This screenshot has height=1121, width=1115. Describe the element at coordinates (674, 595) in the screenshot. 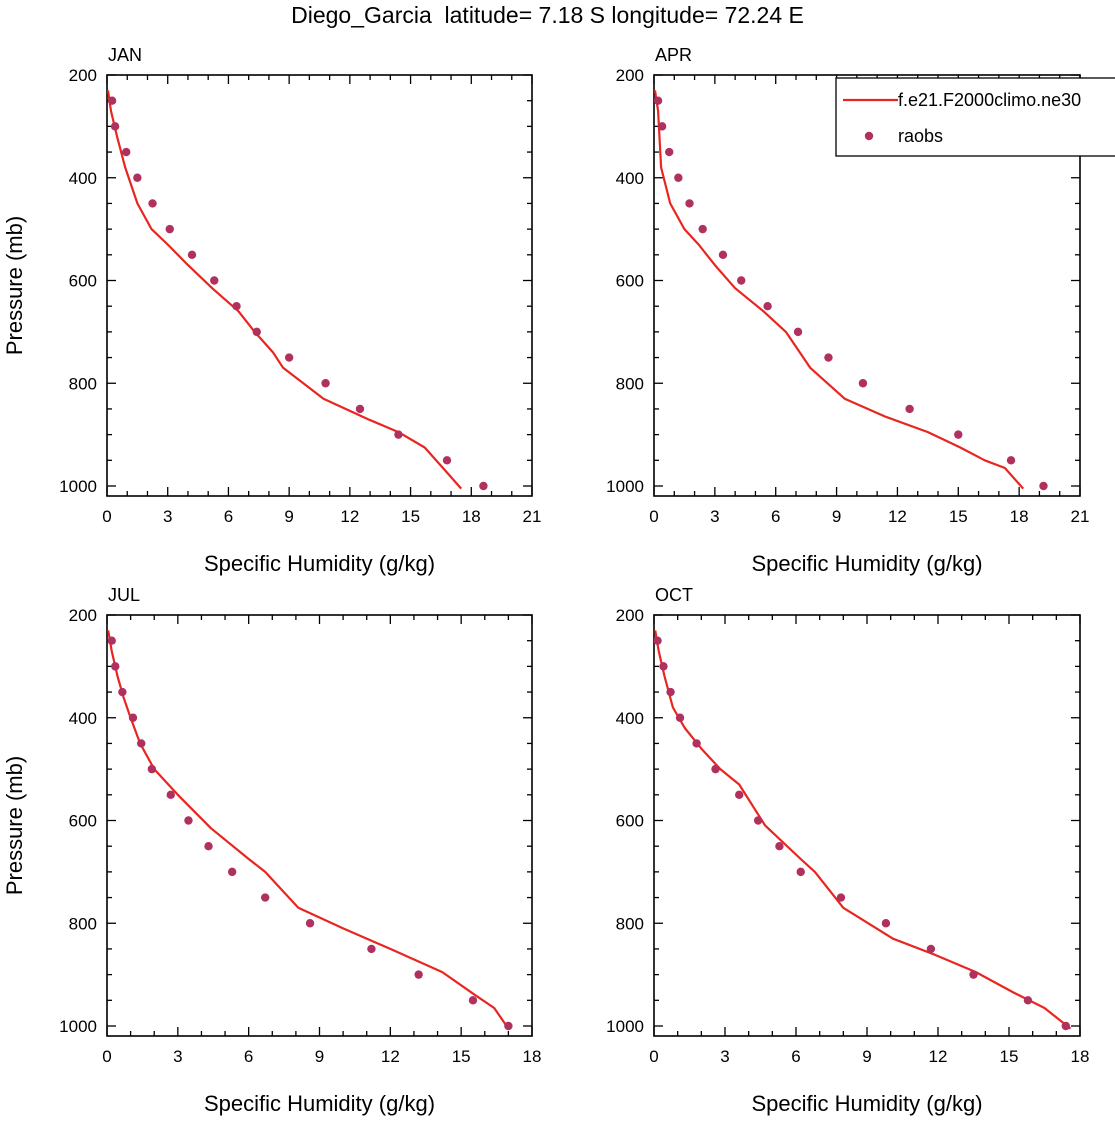

I see `panel-title: OCT` at that location.